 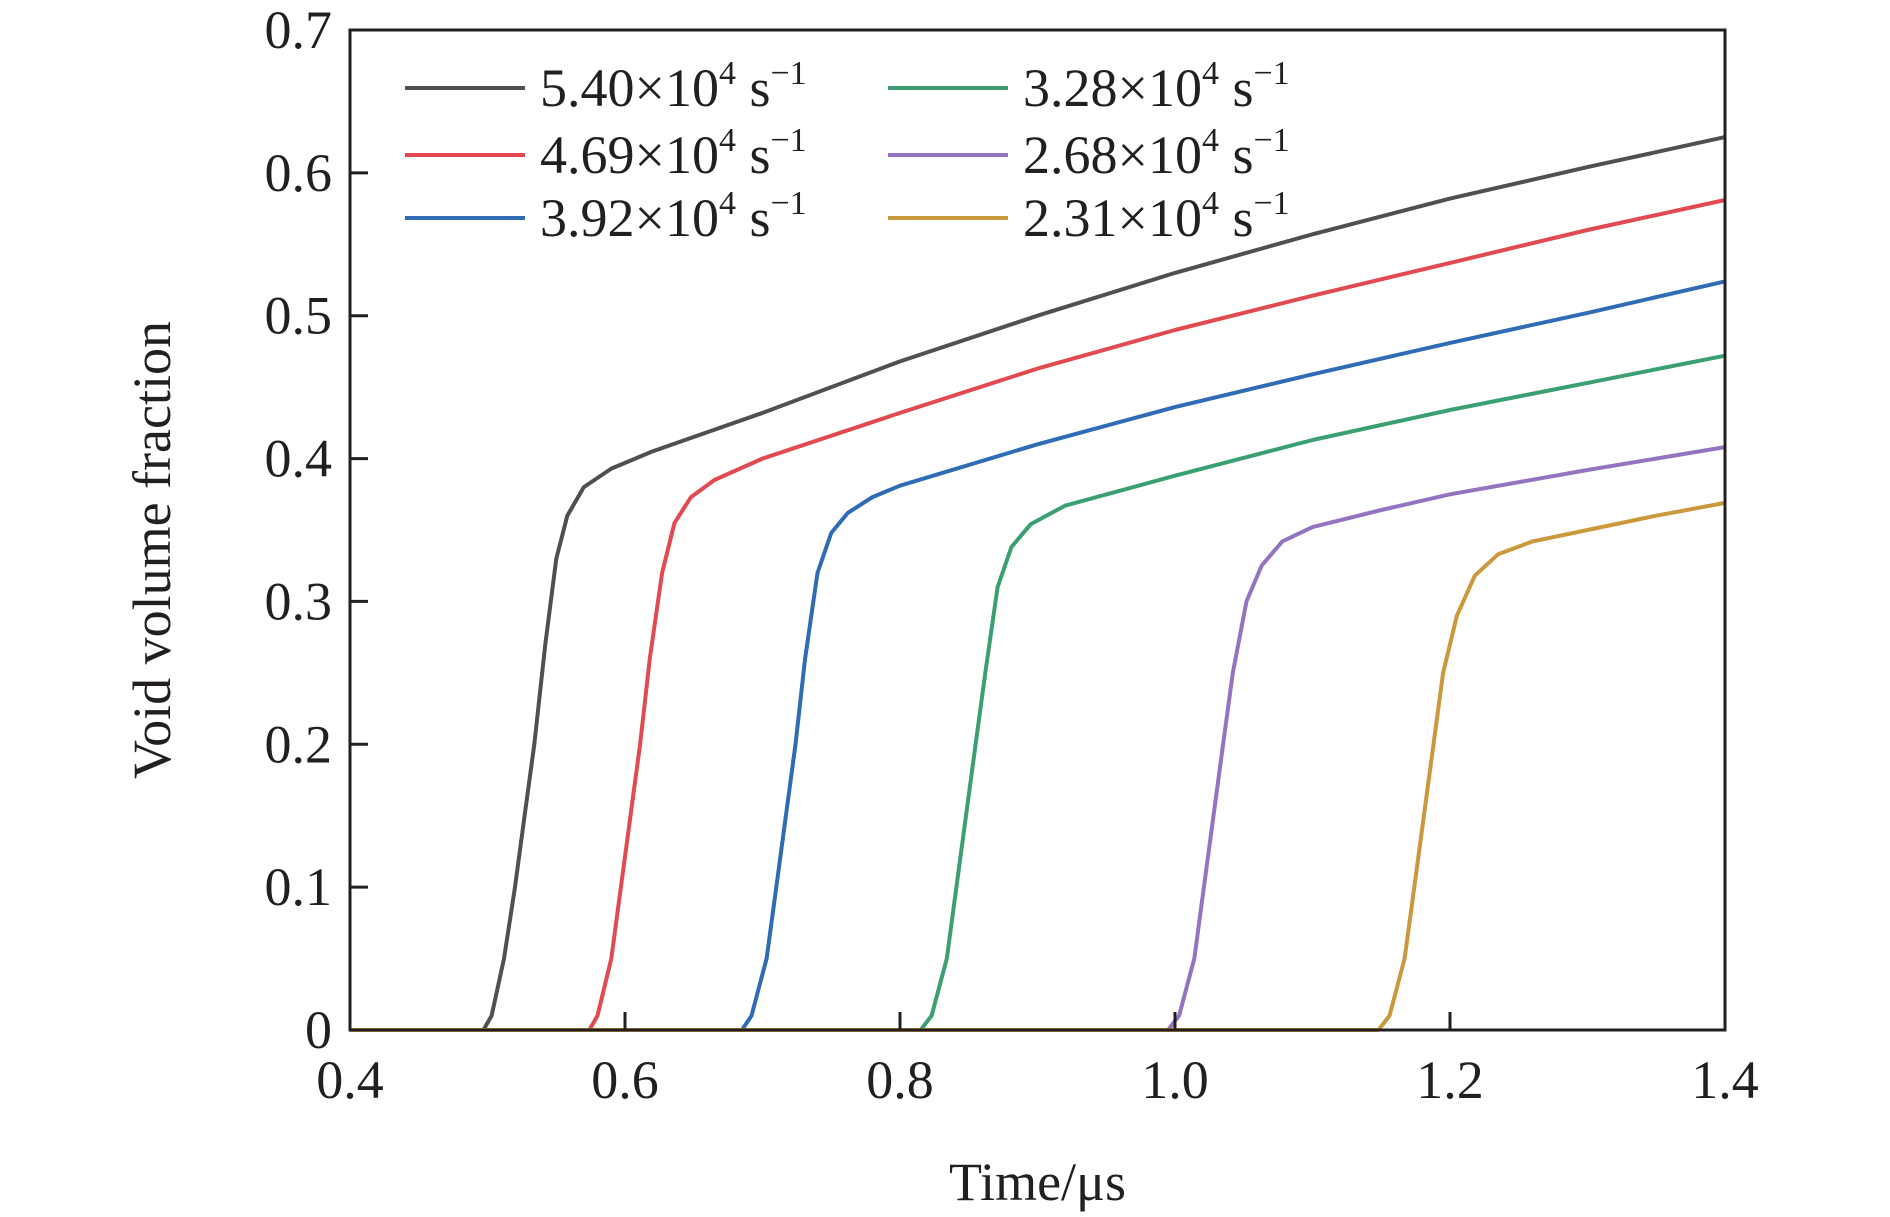 I want to click on x-tick-label: 1.4, so click(x=1725, y=1080).